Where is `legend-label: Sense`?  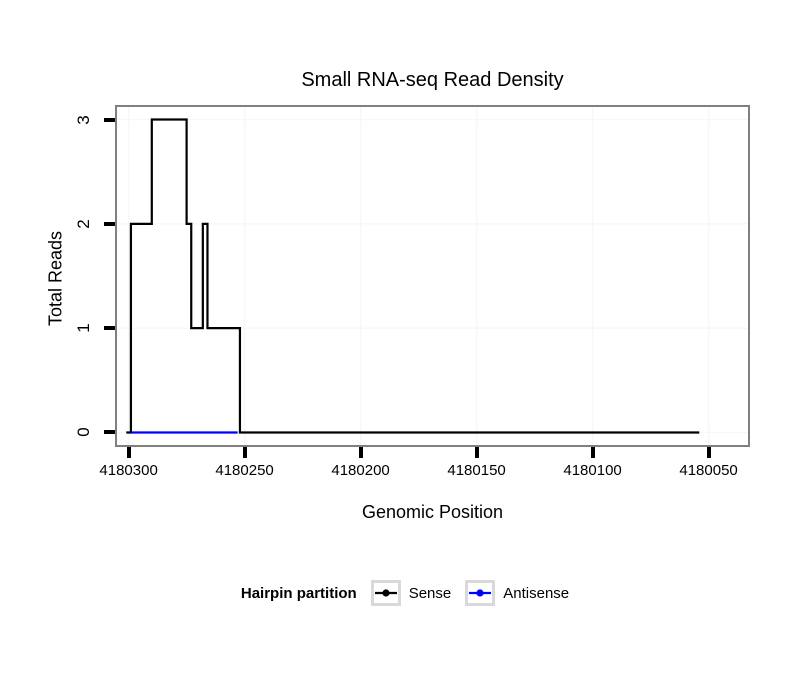
legend-label: Sense is located at coordinates (430, 593).